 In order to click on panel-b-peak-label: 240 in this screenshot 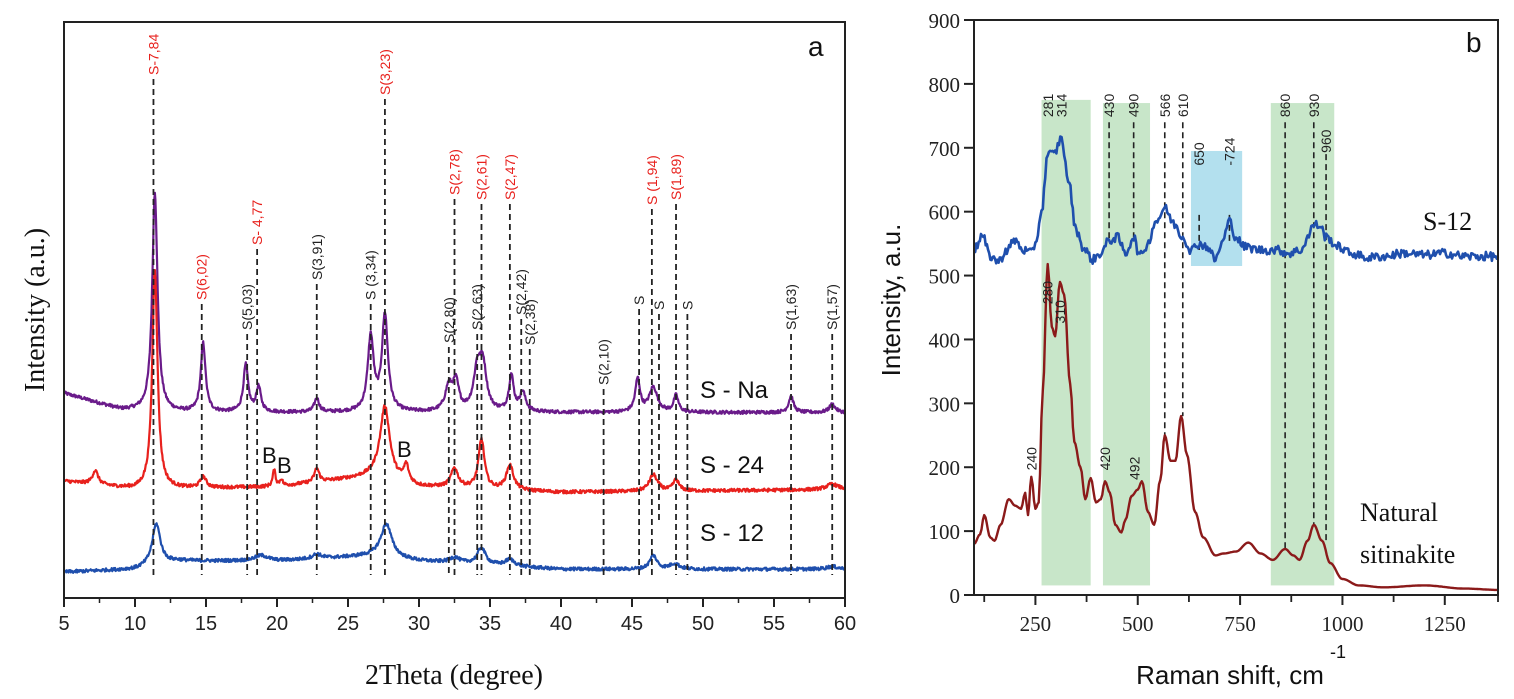, I will do `click(1031, 459)`.